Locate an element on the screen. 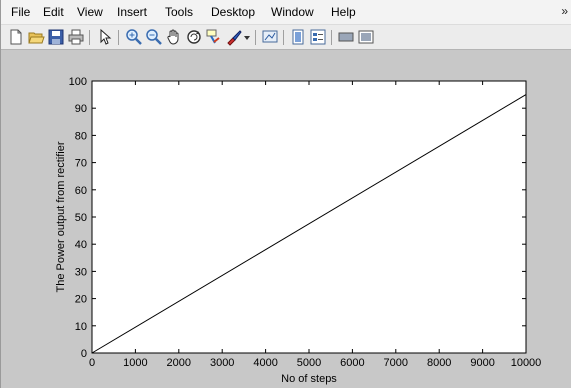  y-tick-label: 10 is located at coordinates (81, 327).